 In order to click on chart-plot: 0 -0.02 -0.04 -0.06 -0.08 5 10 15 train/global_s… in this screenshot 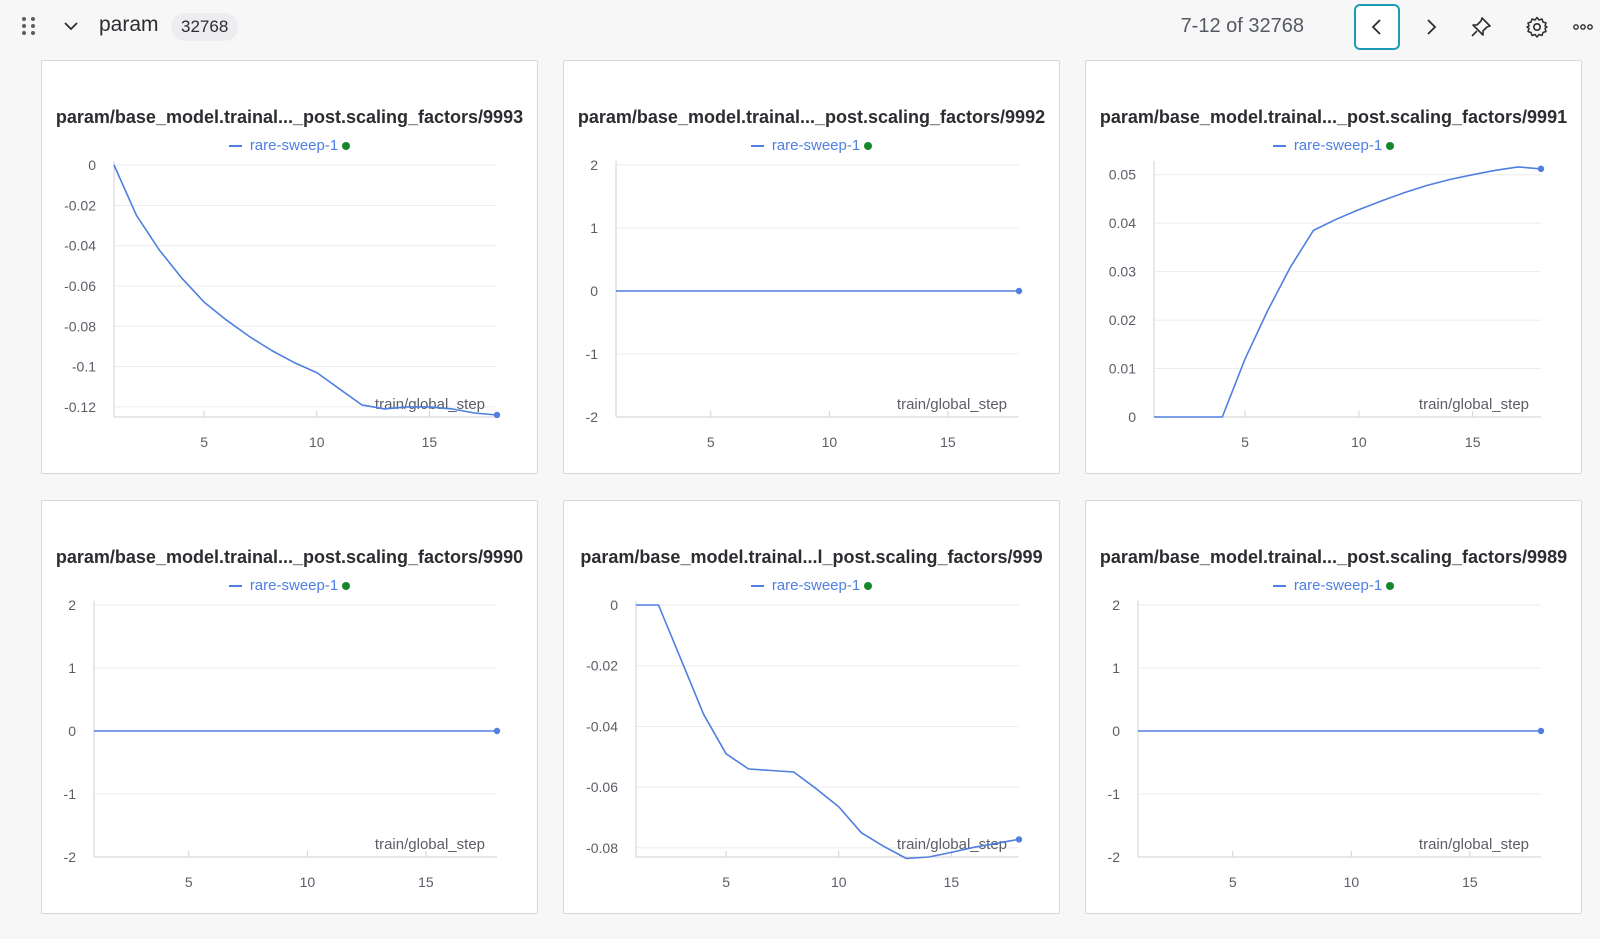, I will do `click(811, 707)`.